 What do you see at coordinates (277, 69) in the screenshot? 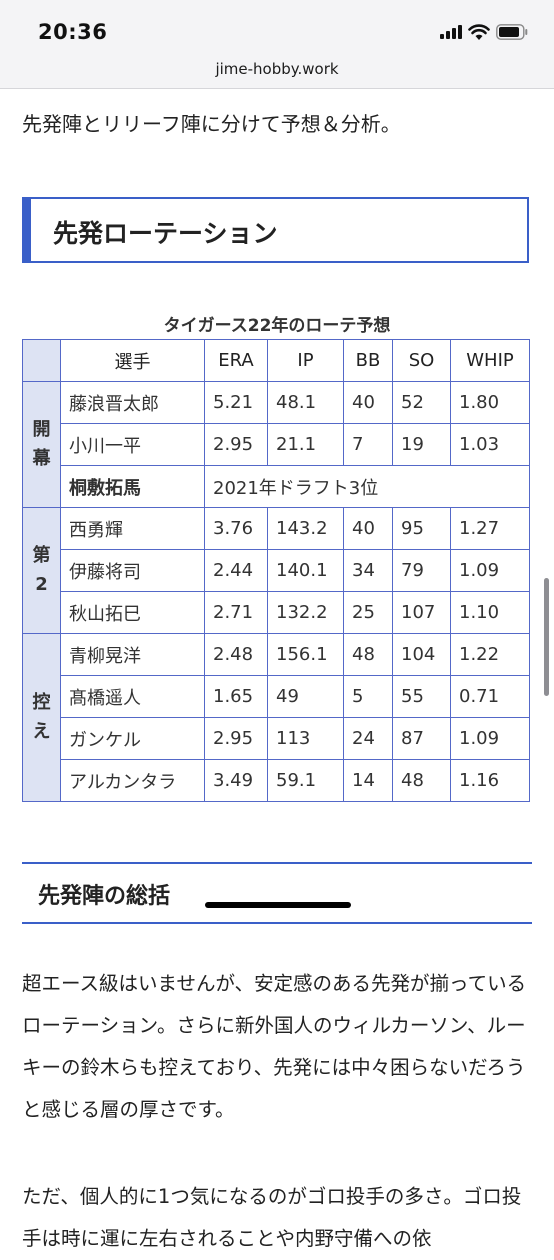
I see `url-text: jime-hobby.work` at bounding box center [277, 69].